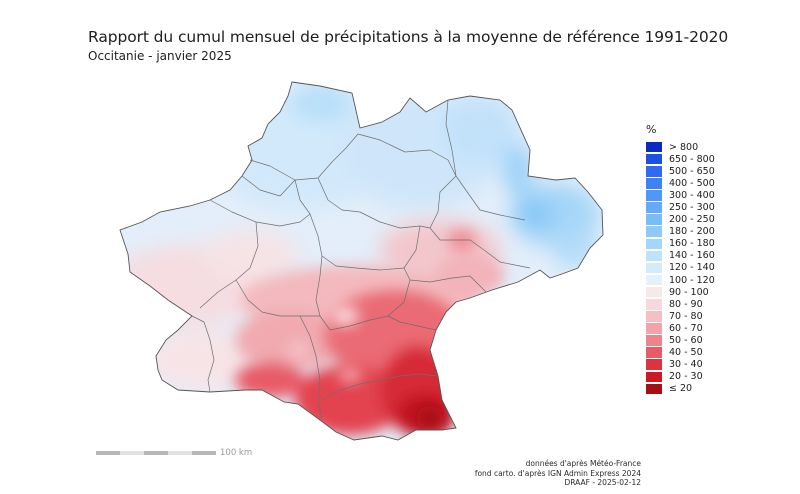 Image resolution: width=800 pixels, height=494 pixels. What do you see at coordinates (407, 155) in the screenshot?
I see `border-aveyron-lozere` at bounding box center [407, 155].